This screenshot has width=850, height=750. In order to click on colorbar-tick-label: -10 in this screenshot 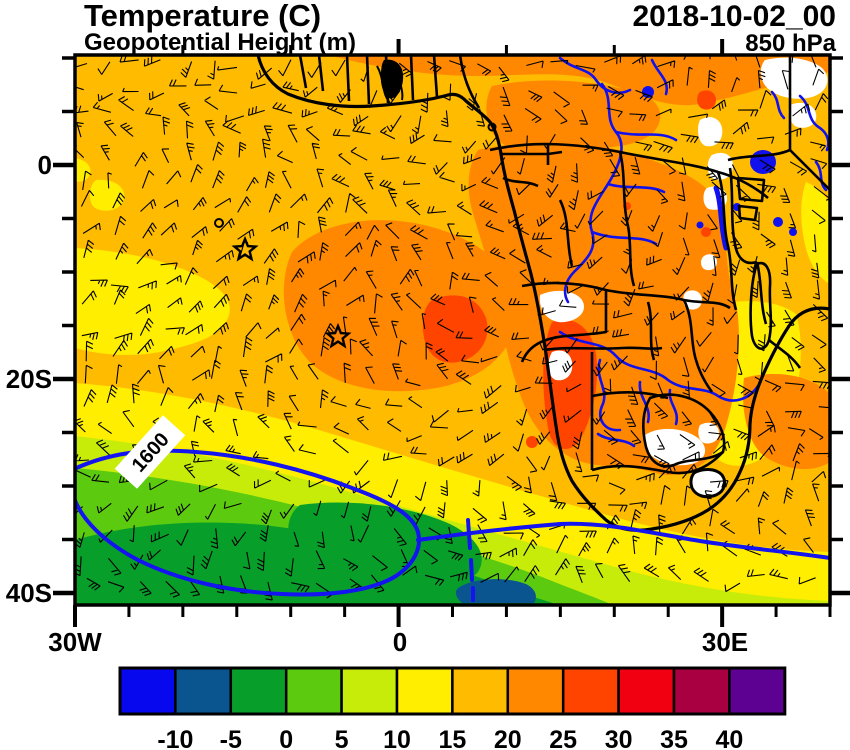, I will do `click(175, 738)`.